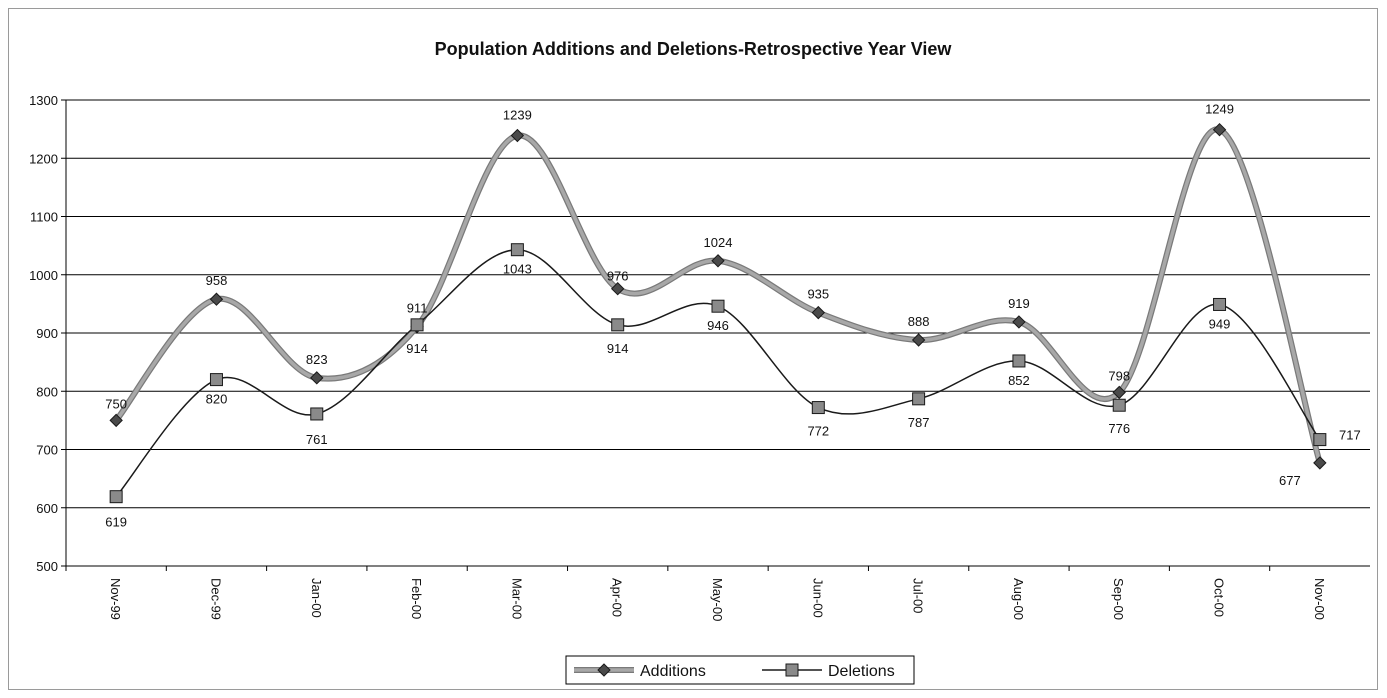 The height and width of the screenshot is (698, 1387). What do you see at coordinates (817, 598) in the screenshot?
I see `x-tick-label-Jun-00: Jun-00` at bounding box center [817, 598].